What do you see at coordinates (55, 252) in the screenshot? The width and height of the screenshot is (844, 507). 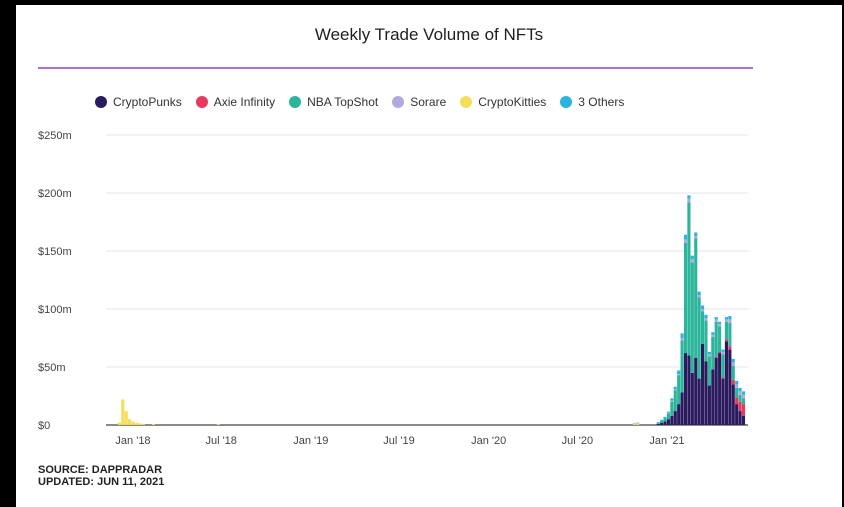 I see `y-tick-label: $150m` at bounding box center [55, 252].